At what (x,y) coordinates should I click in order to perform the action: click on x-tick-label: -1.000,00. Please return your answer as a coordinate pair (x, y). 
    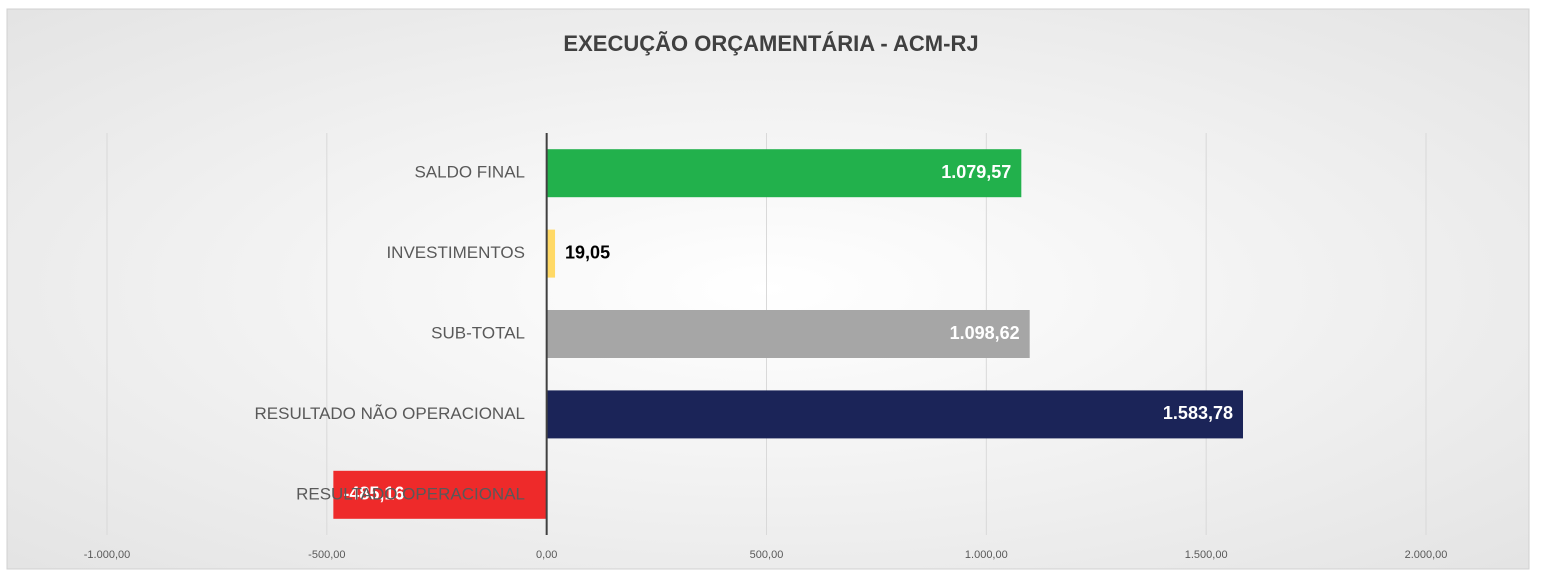
    Looking at the image, I should click on (107, 555).